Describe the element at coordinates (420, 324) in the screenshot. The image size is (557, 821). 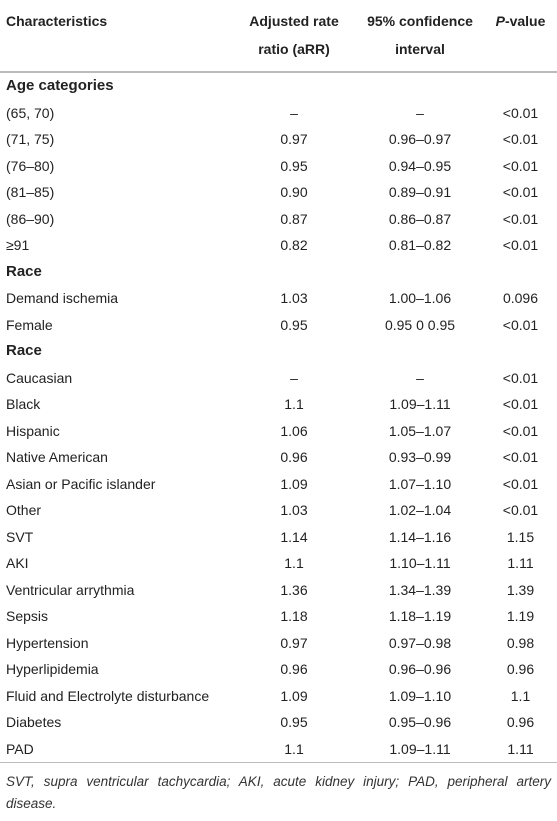
I see `cell: 0.95 0 0.95` at that location.